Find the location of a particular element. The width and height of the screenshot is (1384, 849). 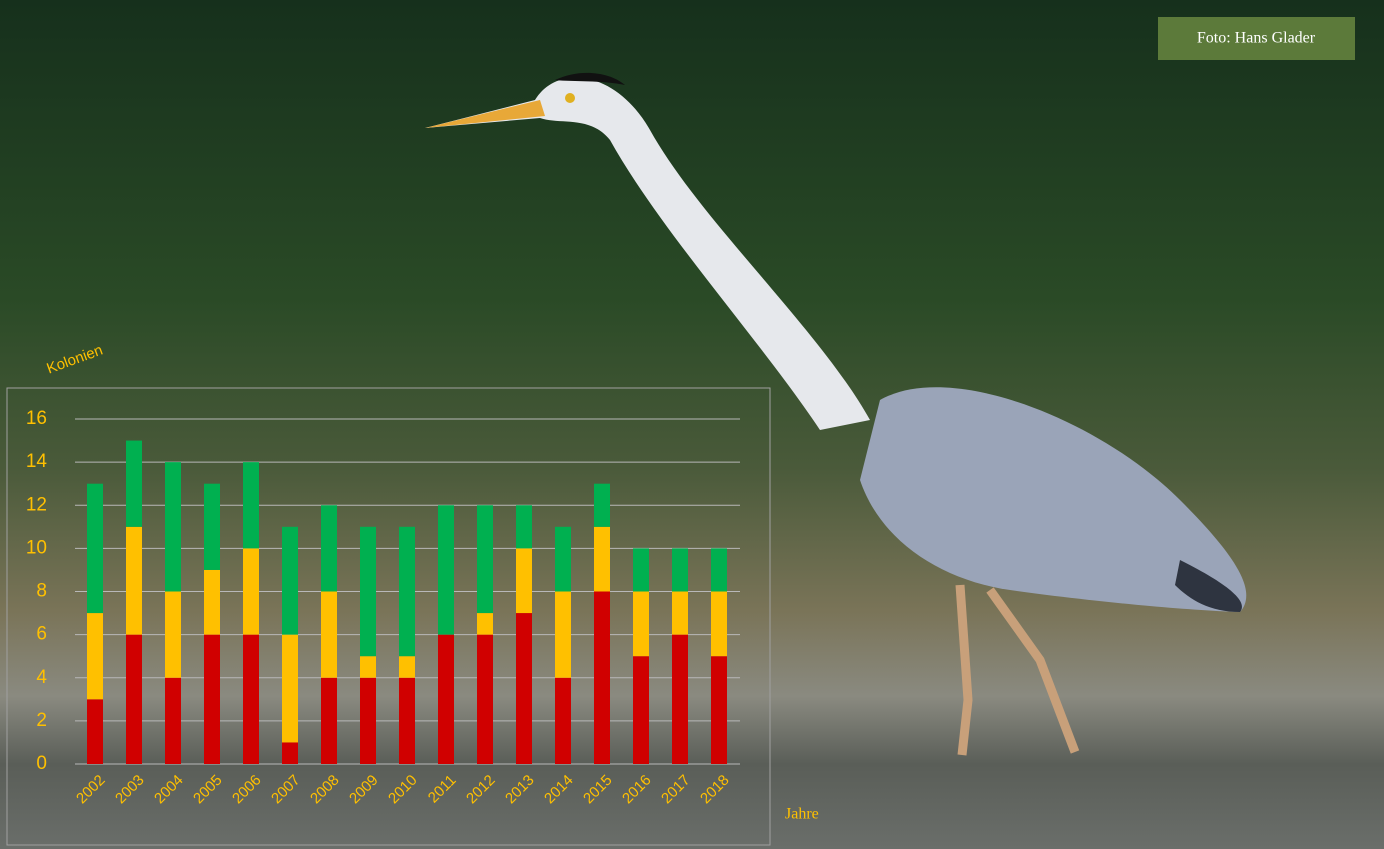

y-tick-label: 6 is located at coordinates (41, 634).